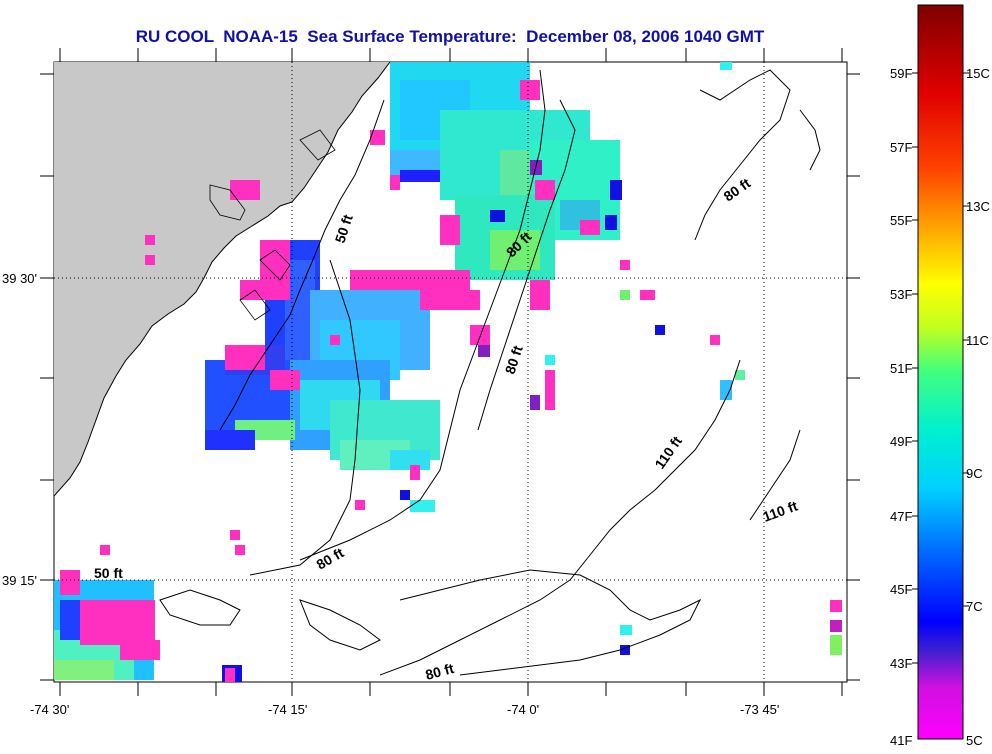 The width and height of the screenshot is (992, 754). I want to click on colorbar-c-label: 15C, so click(978, 73).